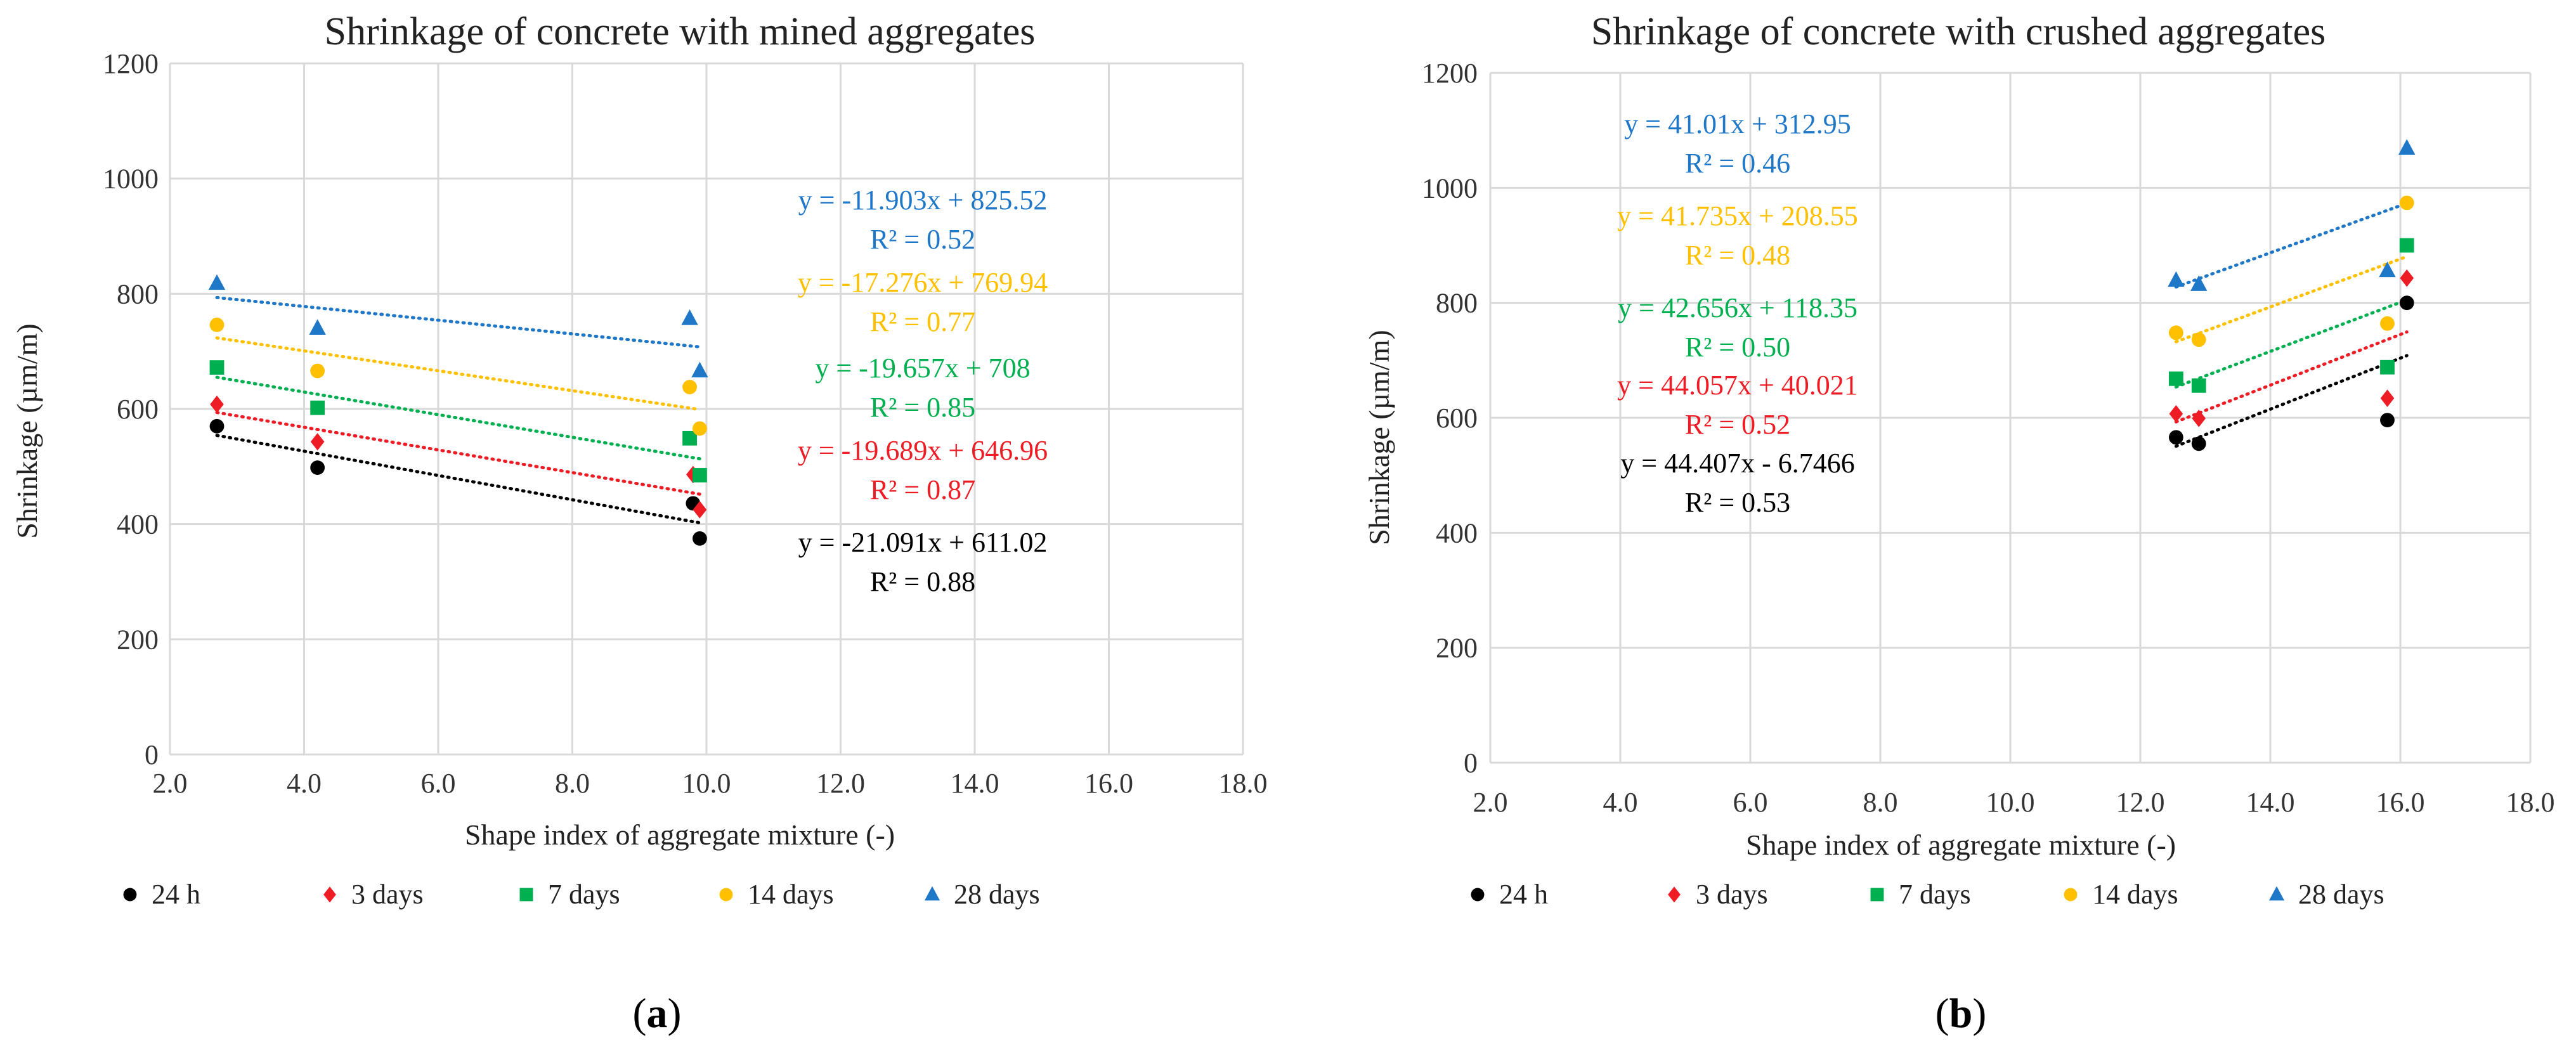 The width and height of the screenshot is (2576, 1048). I want to click on equation-3-days: y = 44.057x + 40.021, so click(1737, 386).